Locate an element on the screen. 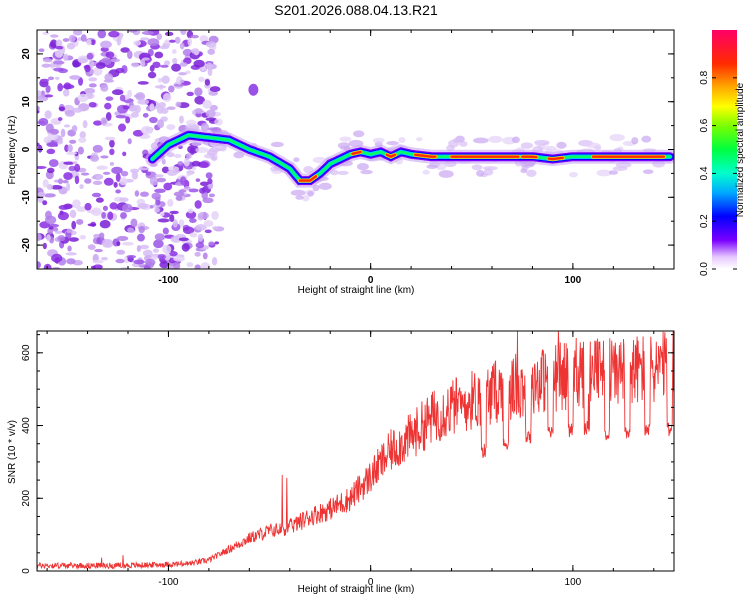 The image size is (750, 600). ridge-hot-red is located at coordinates (391, 156).